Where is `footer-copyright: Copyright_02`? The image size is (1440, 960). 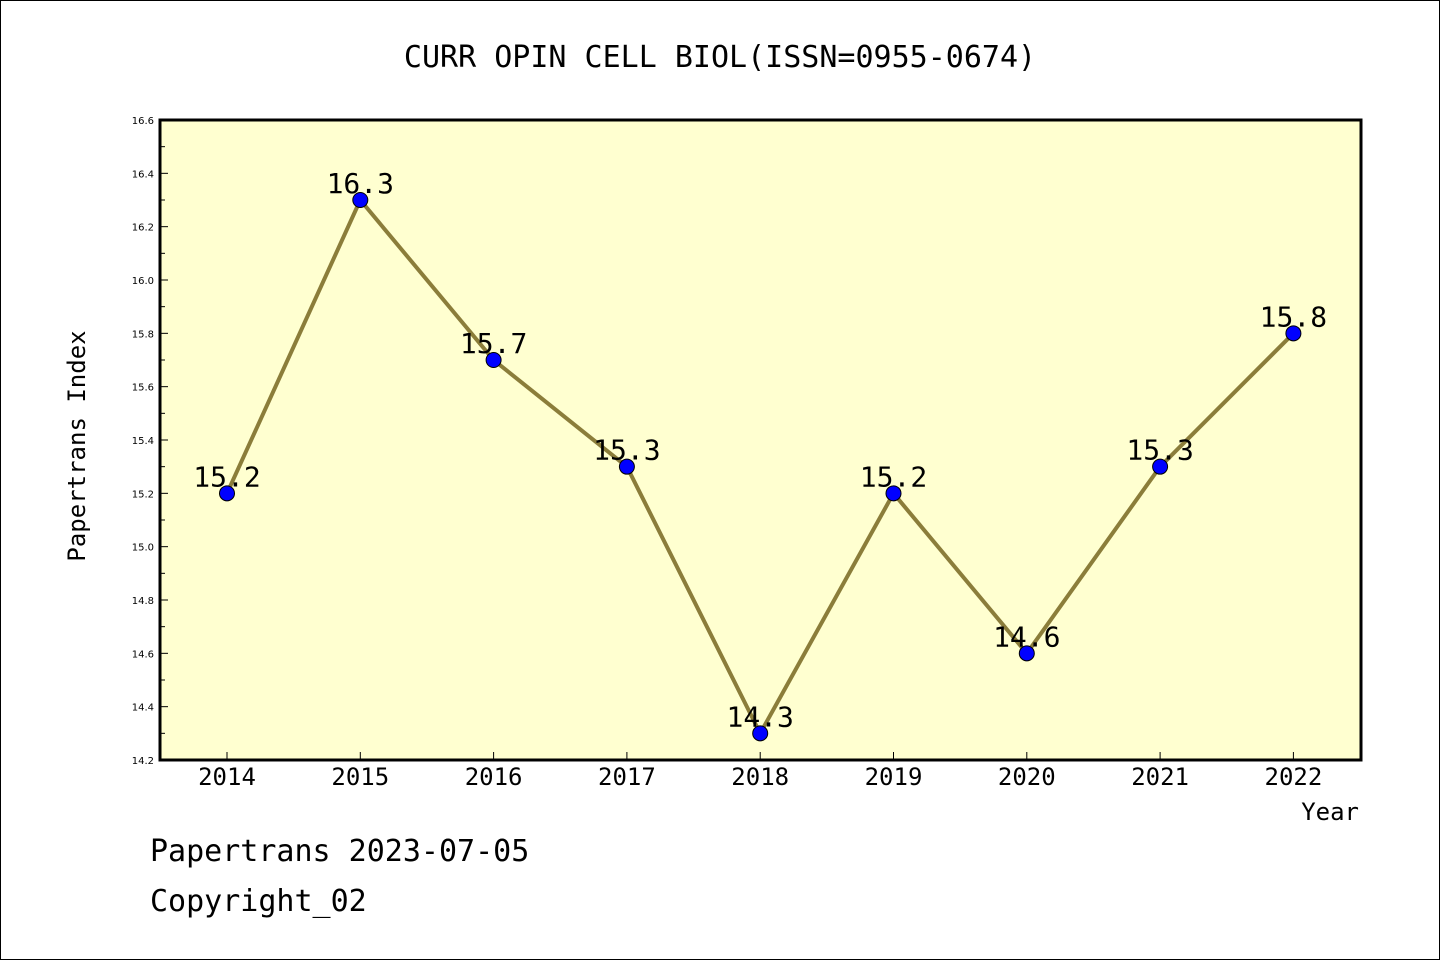 footer-copyright: Copyright_02 is located at coordinates (258, 901).